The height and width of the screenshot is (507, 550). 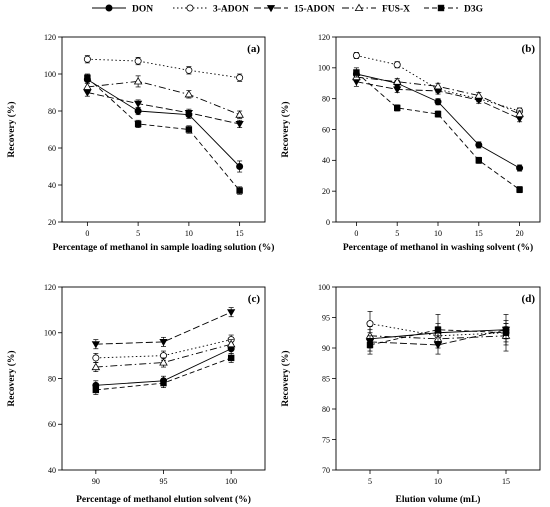 I want to click on x-tick-label: 95, so click(x=164, y=481).